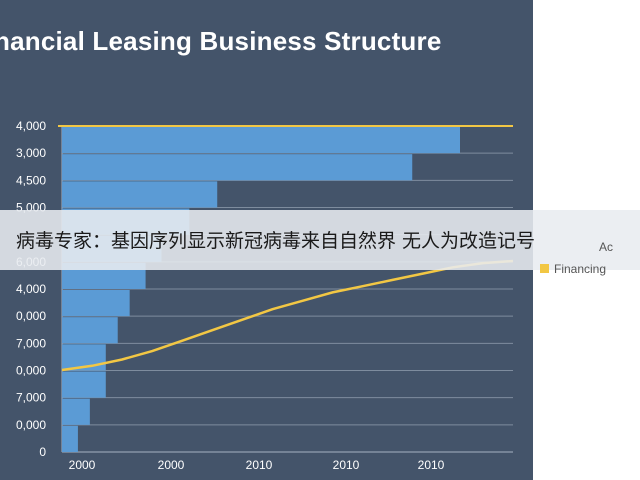 The height and width of the screenshot is (480, 640). I want to click on y-tick-label: 0, so click(42, 452).